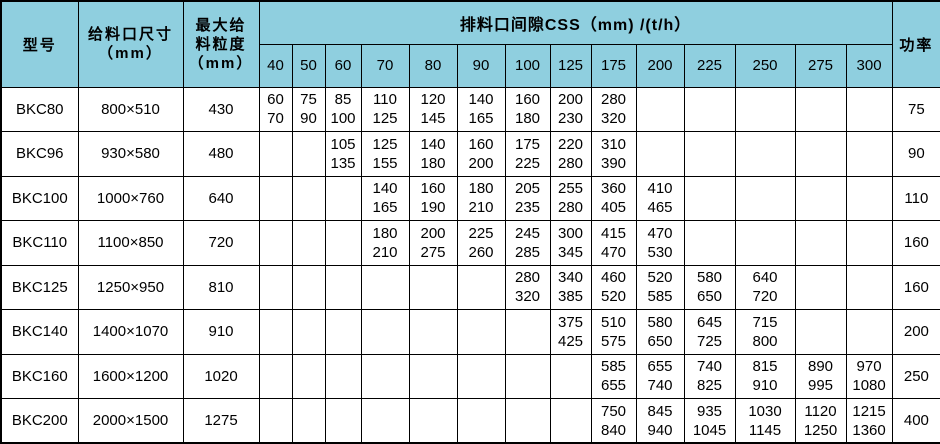 The height and width of the screenshot is (444, 940). I want to click on capacity-cell: 200 230, so click(570, 109).